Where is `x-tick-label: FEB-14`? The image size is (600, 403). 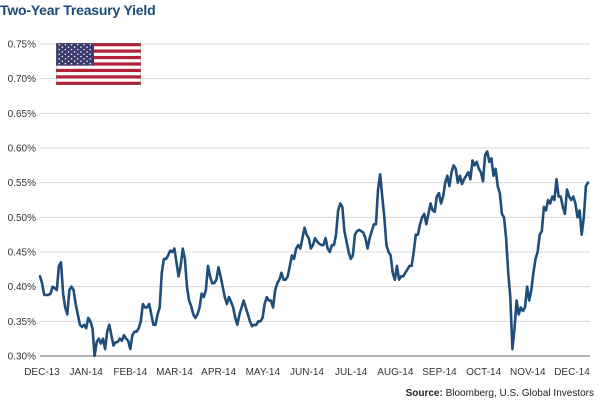
x-tick-label: FEB-14 is located at coordinates (130, 372).